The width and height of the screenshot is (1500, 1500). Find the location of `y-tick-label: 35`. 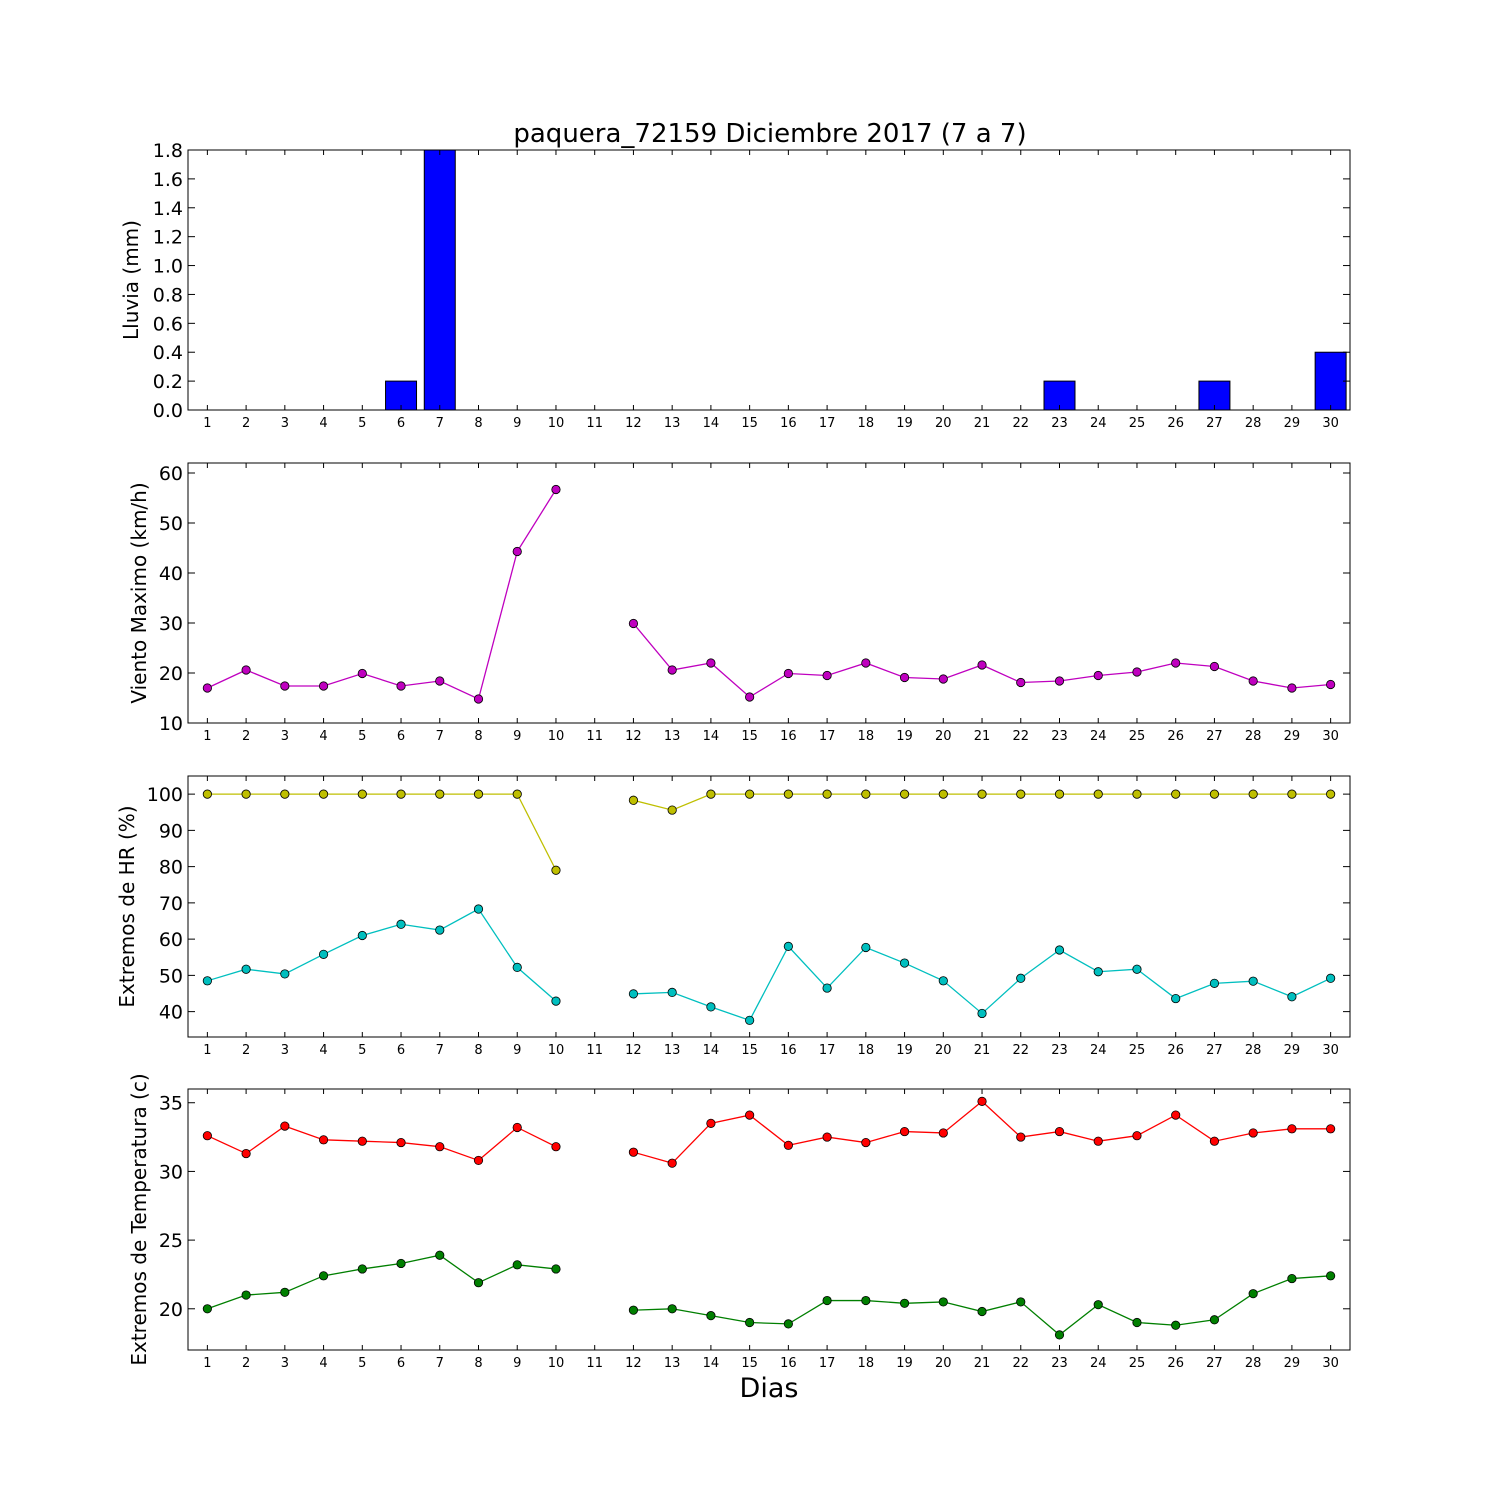

y-tick-label: 35 is located at coordinates (171, 1104).